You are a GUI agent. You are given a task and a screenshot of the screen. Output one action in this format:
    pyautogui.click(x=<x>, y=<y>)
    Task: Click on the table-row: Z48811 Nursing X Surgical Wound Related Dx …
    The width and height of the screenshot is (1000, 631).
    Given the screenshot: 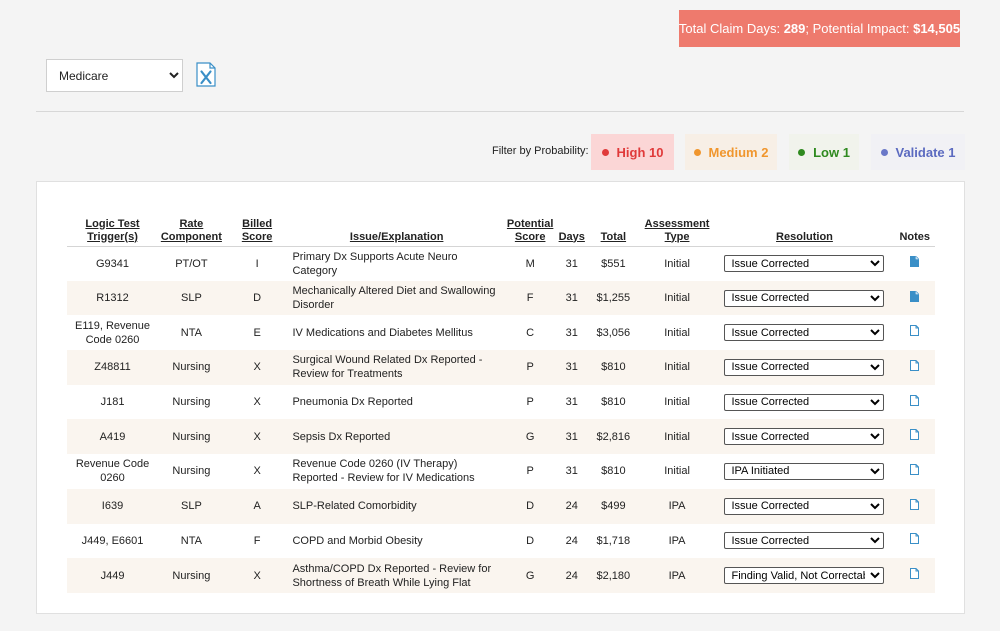 What is the action you would take?
    pyautogui.click(x=501, y=367)
    